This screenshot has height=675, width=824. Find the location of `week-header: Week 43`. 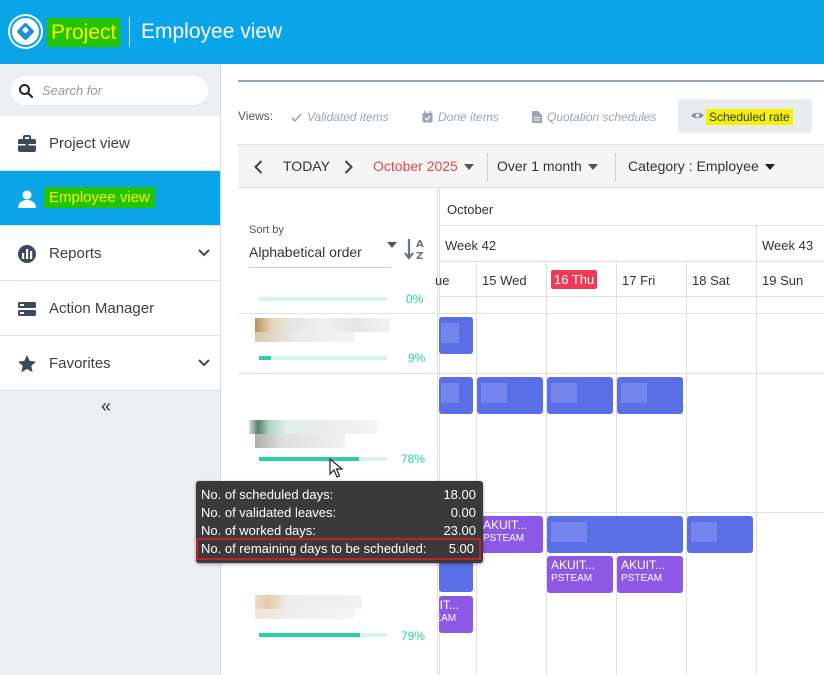

week-header: Week 43 is located at coordinates (788, 245).